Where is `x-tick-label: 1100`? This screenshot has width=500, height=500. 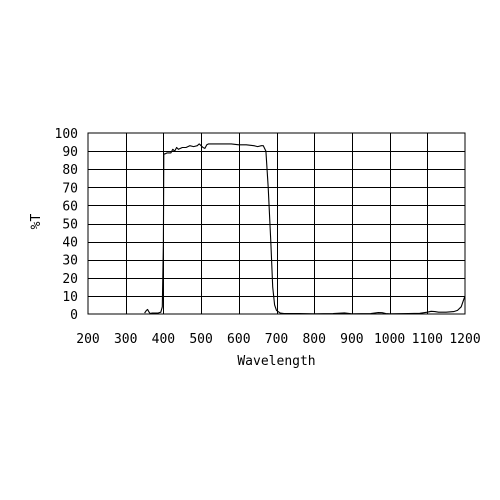 x-tick-label: 1100 is located at coordinates (427, 339).